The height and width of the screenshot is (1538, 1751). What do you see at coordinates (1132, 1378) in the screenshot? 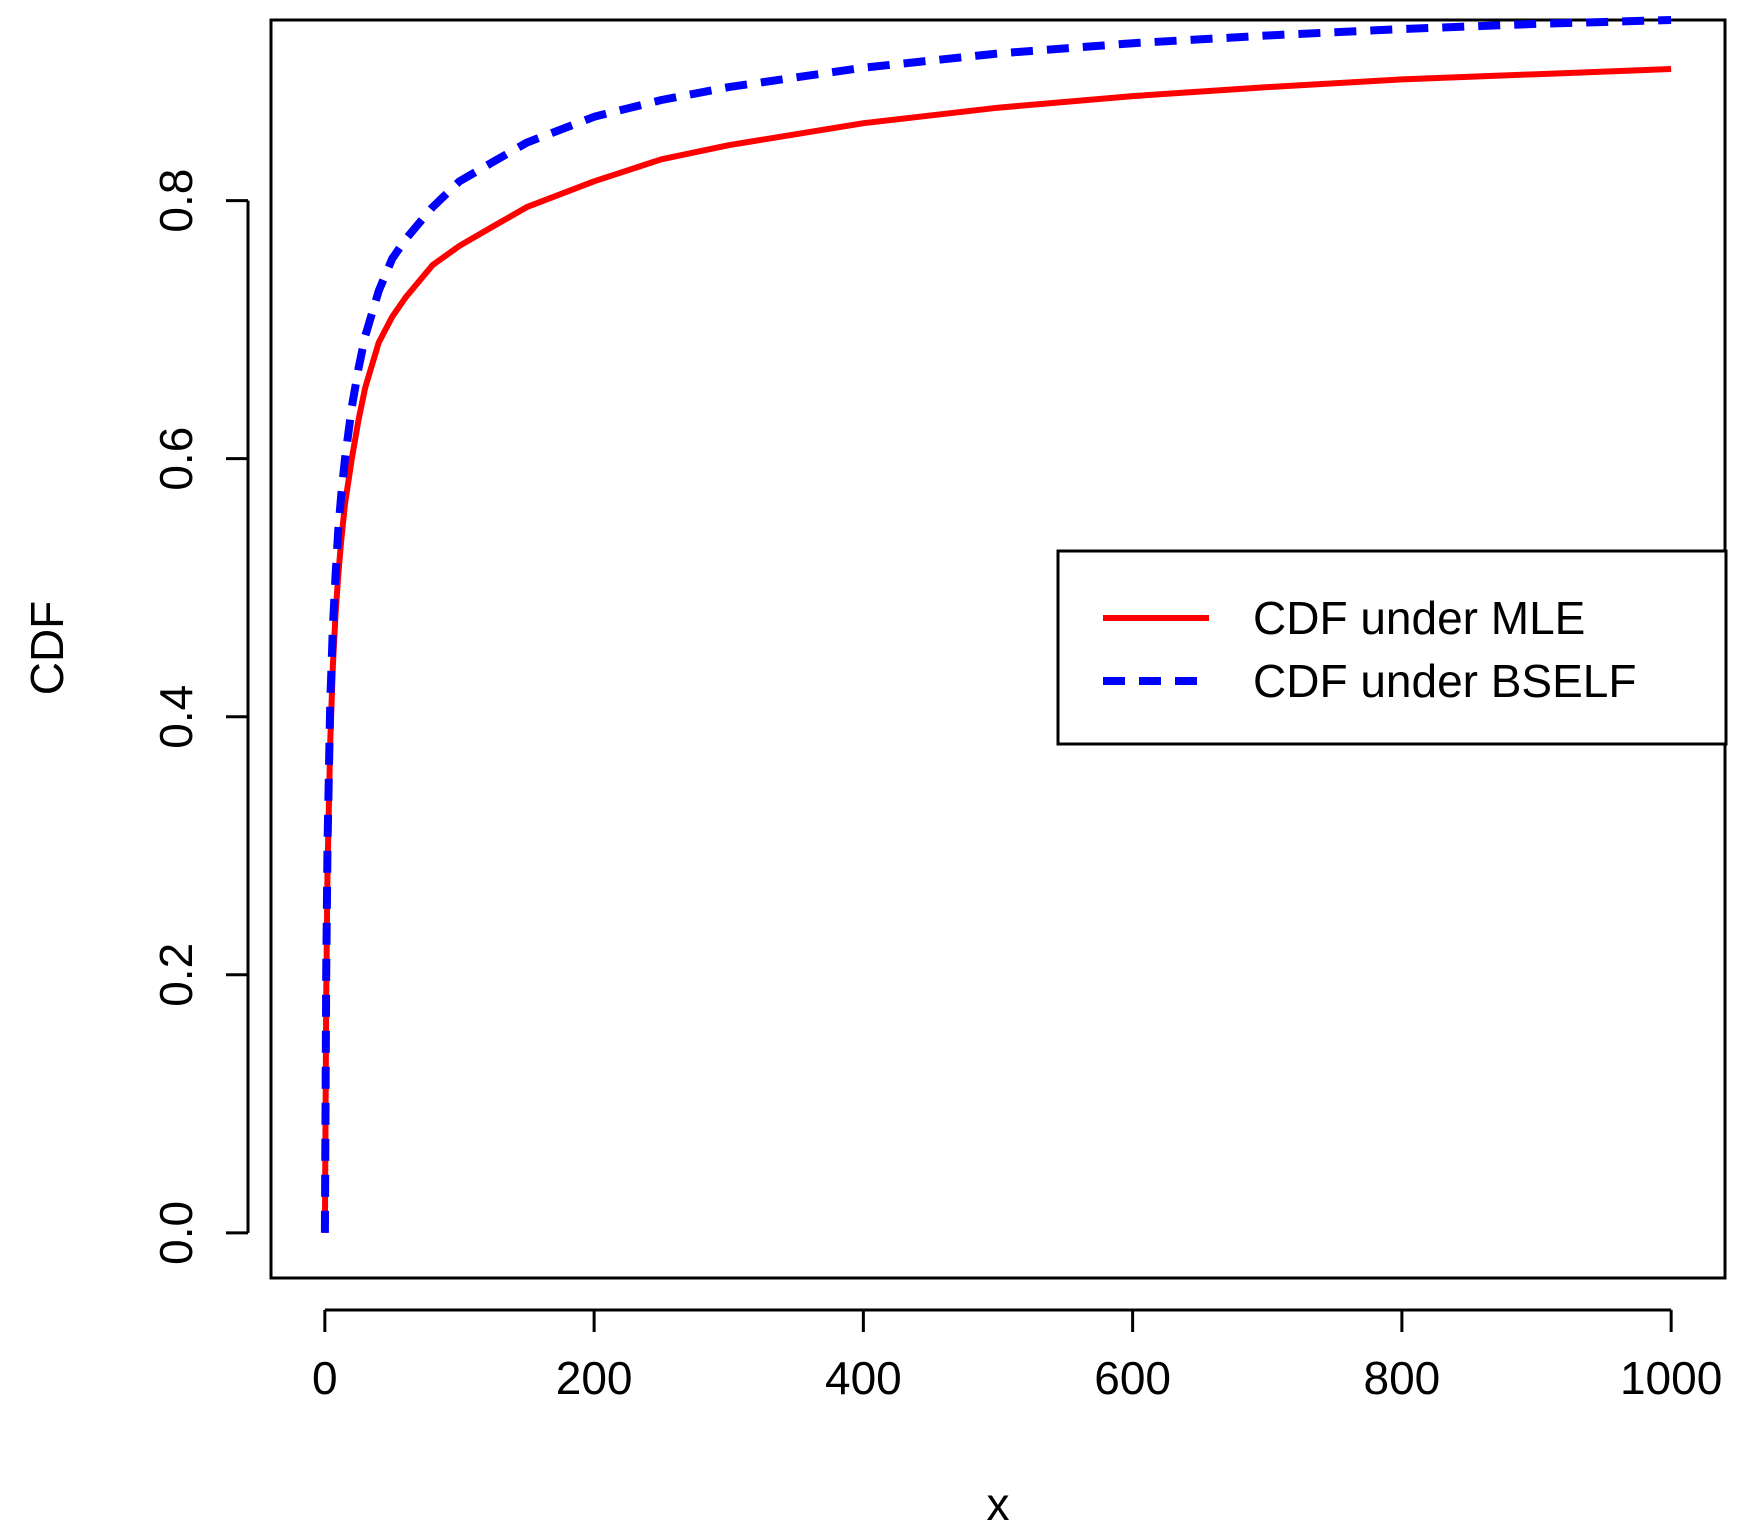
I see `x-tick-label: 600` at bounding box center [1132, 1378].